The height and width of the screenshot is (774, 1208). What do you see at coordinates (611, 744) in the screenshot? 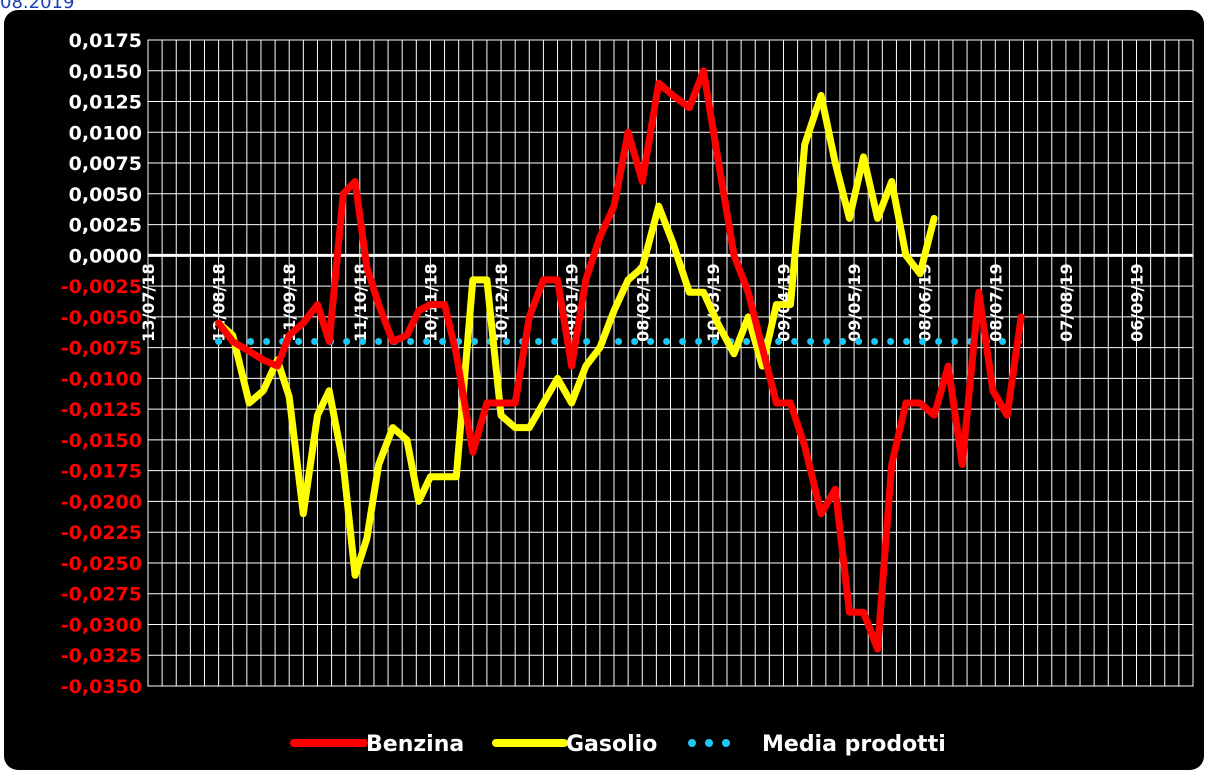
I see `legend-label: Gasolio` at bounding box center [611, 744].